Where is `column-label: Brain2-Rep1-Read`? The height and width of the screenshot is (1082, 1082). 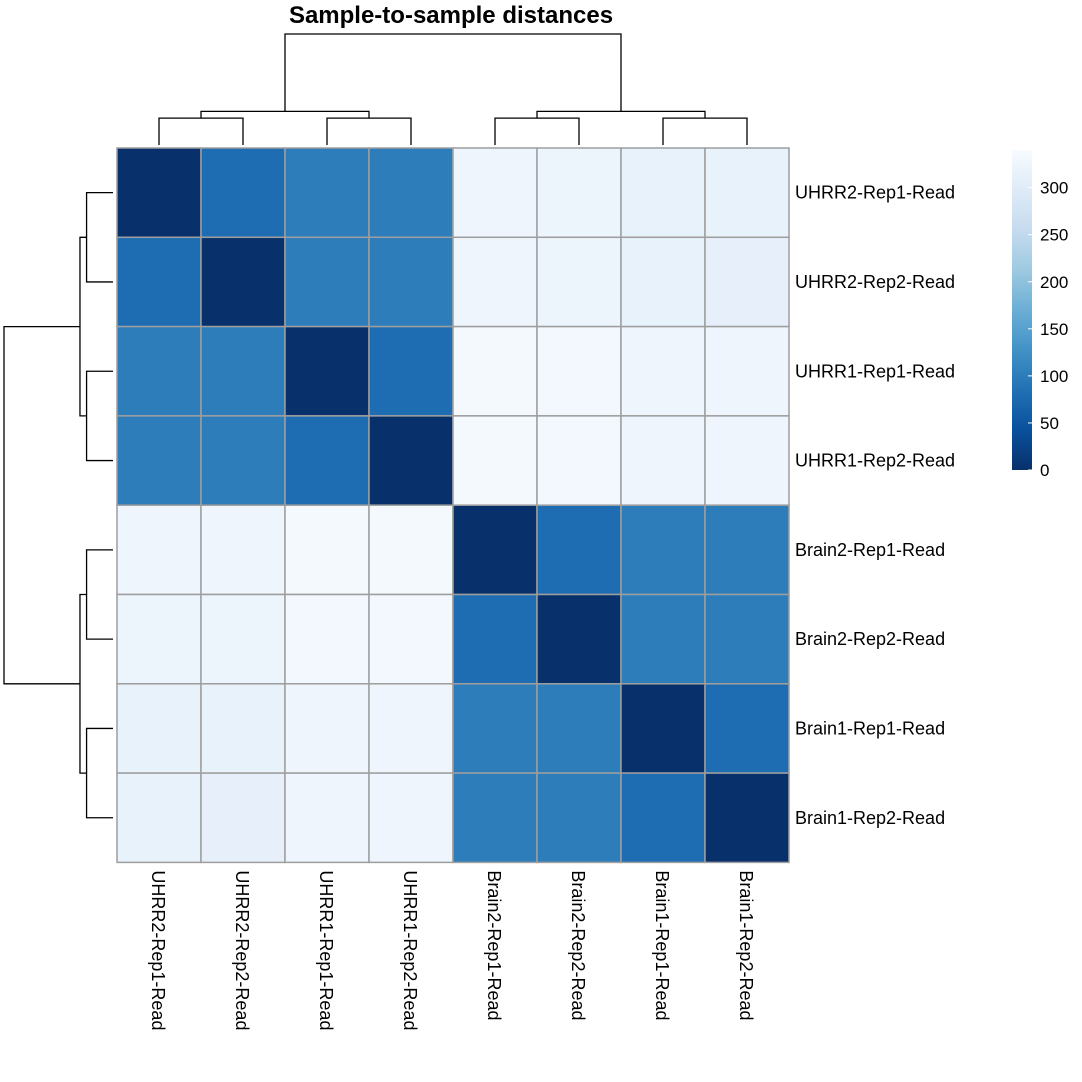
column-label: Brain2-Rep1-Read is located at coordinates (494, 945).